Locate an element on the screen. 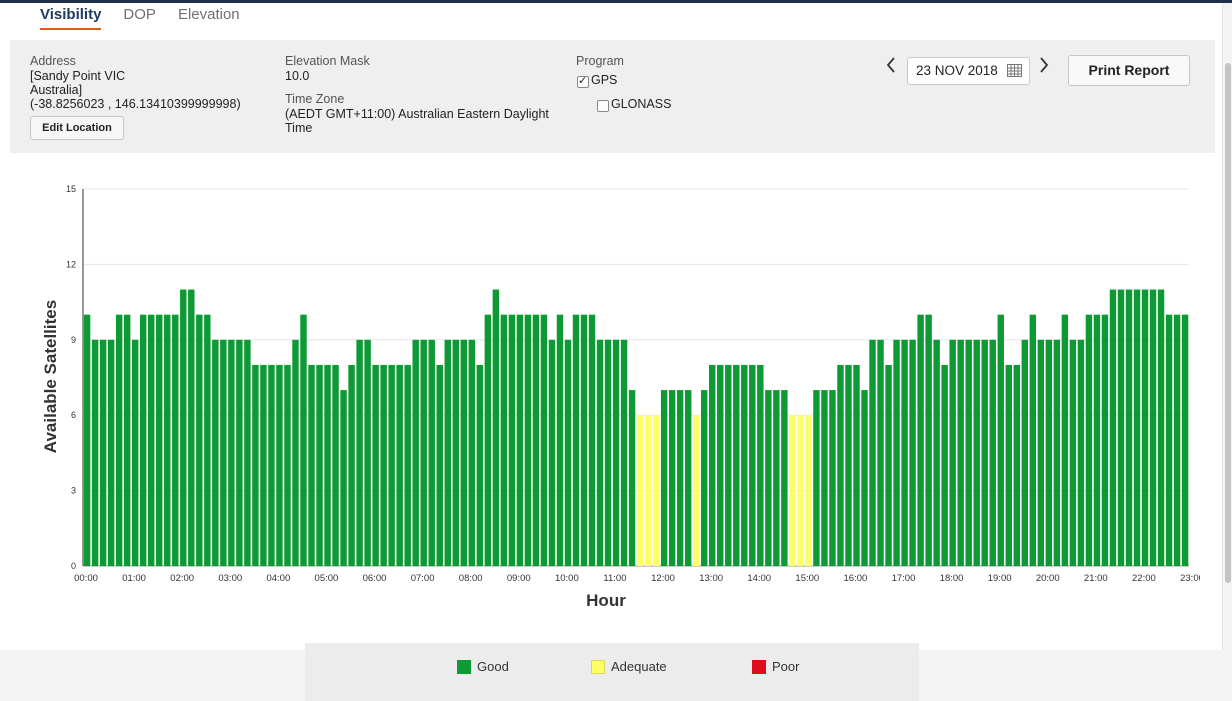 The height and width of the screenshot is (701, 1232). x-tick-label: 17:00 is located at coordinates (904, 578).